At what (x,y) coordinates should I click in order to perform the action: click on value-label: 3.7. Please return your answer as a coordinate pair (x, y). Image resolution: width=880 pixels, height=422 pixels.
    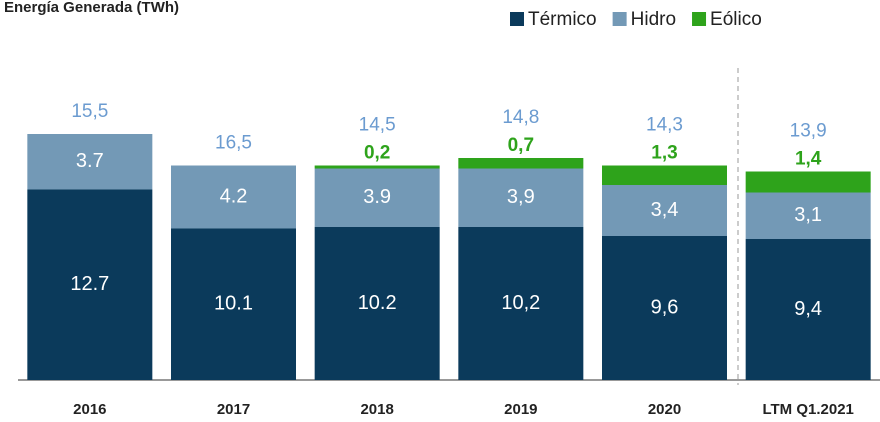
    Looking at the image, I should click on (90, 161).